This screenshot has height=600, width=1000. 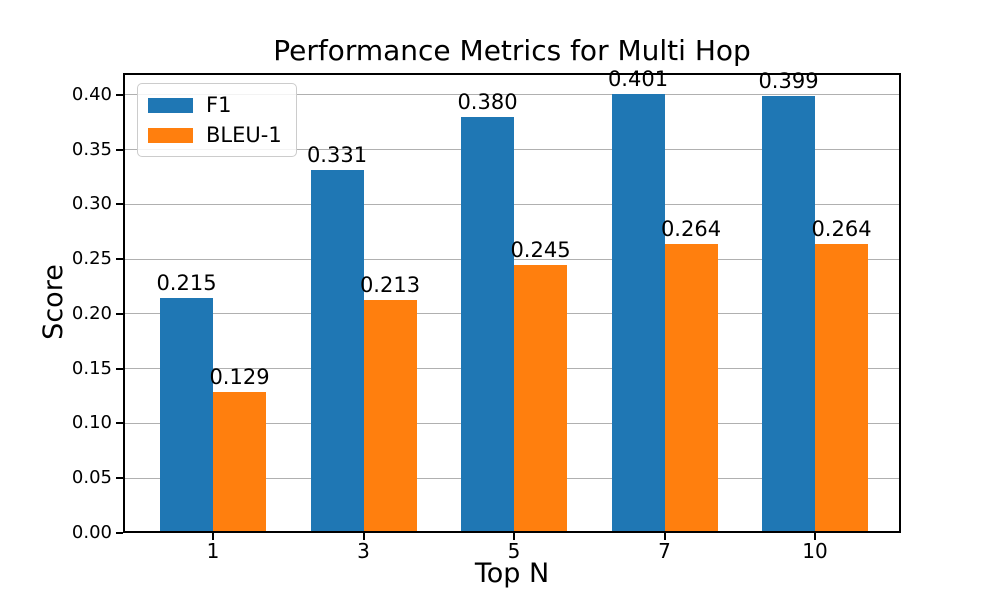 I want to click on legend: F1 BLEU-1, so click(x=217, y=120).